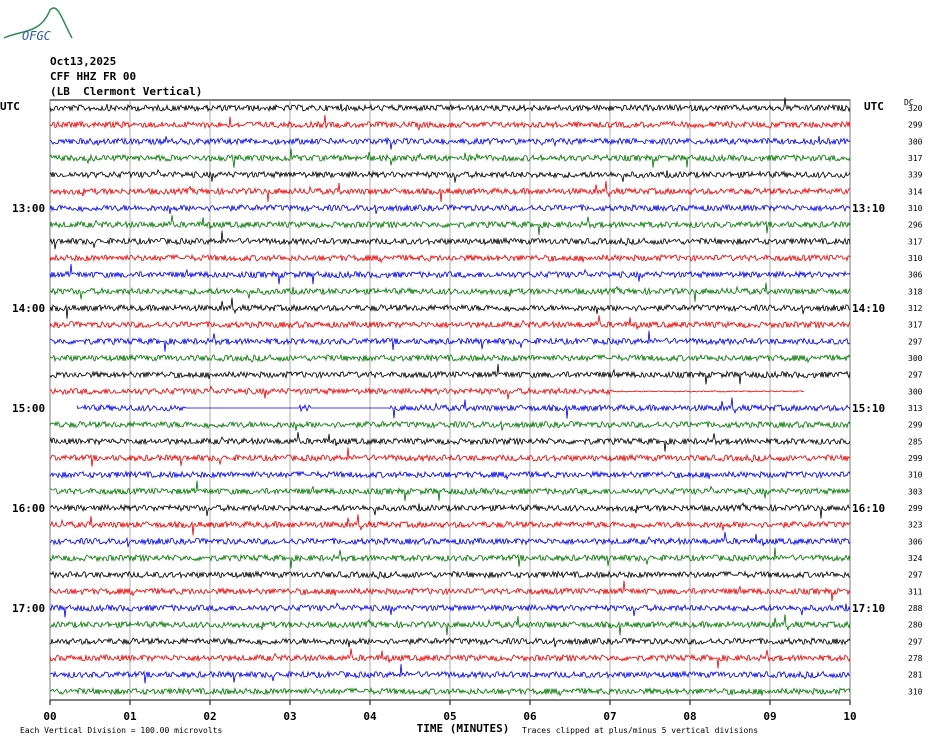 The width and height of the screenshot is (930, 744). I want to click on dc-value: 311, so click(915, 591).